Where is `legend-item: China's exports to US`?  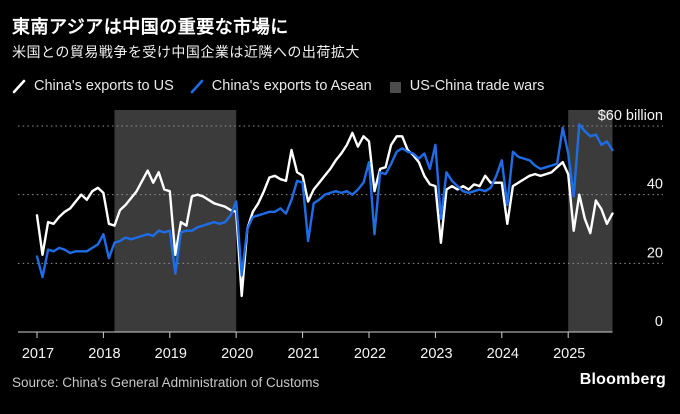
legend-item: China's exports to US is located at coordinates (93, 86).